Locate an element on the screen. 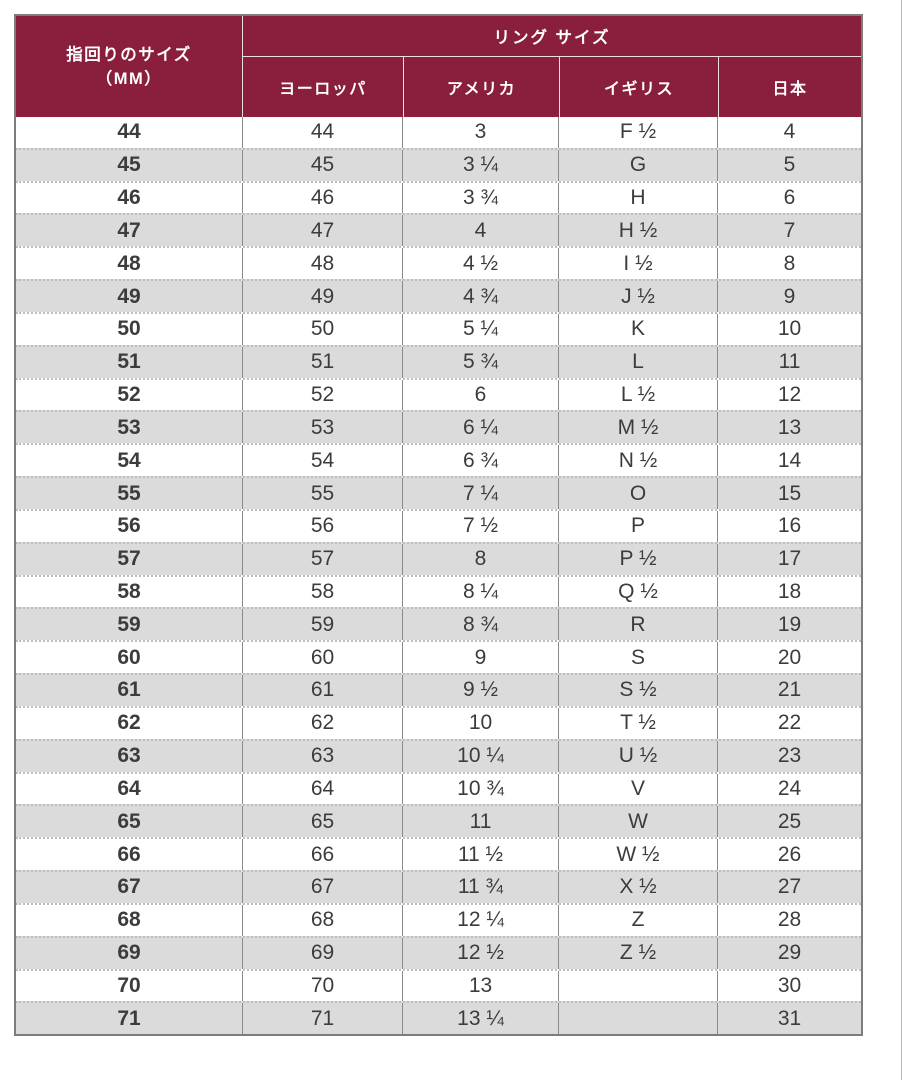 The image size is (905, 1080). table-cell: U ½ is located at coordinates (638, 756).